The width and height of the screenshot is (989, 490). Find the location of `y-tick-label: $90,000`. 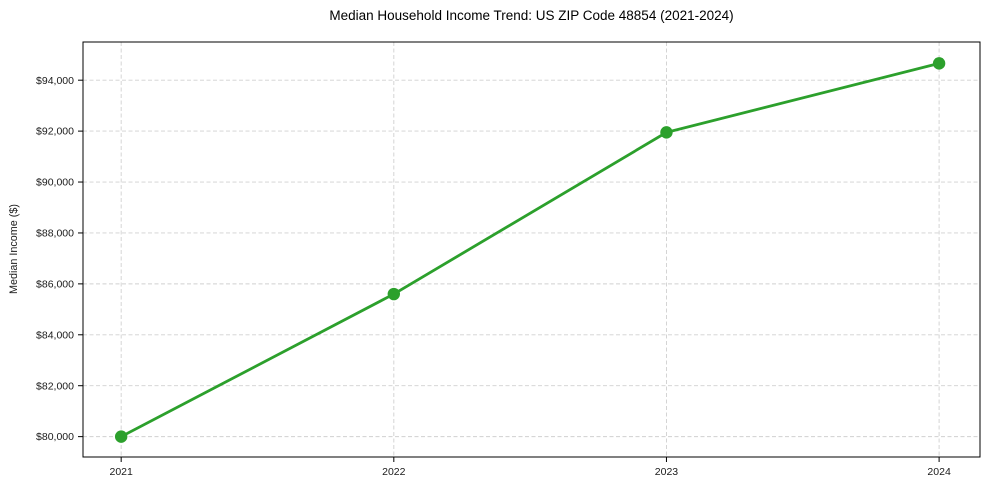

y-tick-label: $90,000 is located at coordinates (55, 183).